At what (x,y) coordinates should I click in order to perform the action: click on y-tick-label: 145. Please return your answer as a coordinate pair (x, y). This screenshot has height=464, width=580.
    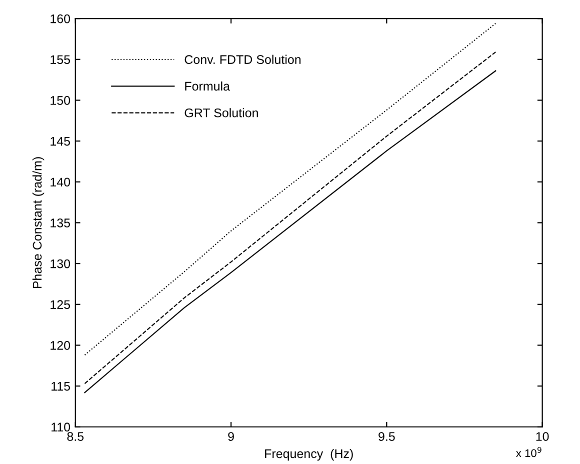
    Looking at the image, I should click on (60, 141).